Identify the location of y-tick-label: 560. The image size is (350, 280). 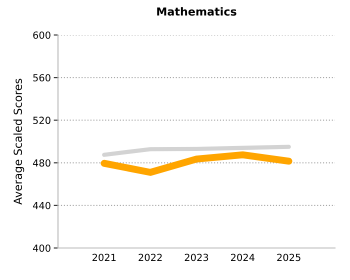
(41, 78).